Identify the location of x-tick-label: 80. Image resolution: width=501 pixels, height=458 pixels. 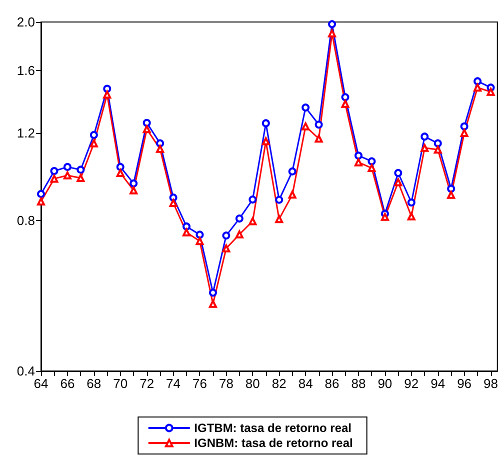
(252, 383).